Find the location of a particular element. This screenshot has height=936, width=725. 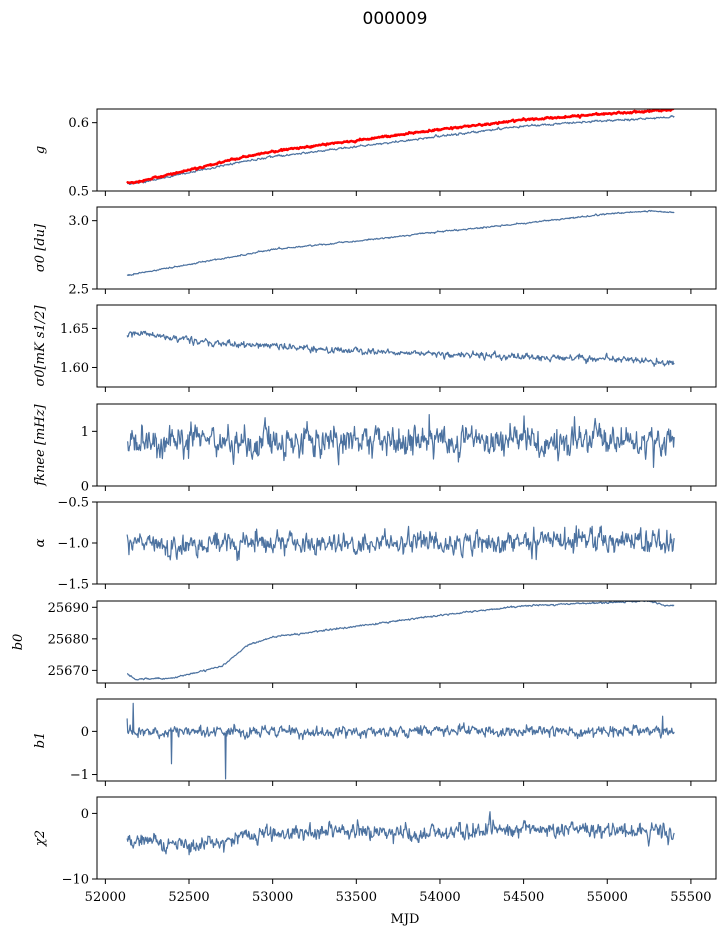

x-axis-label: MJD is located at coordinates (405, 919).